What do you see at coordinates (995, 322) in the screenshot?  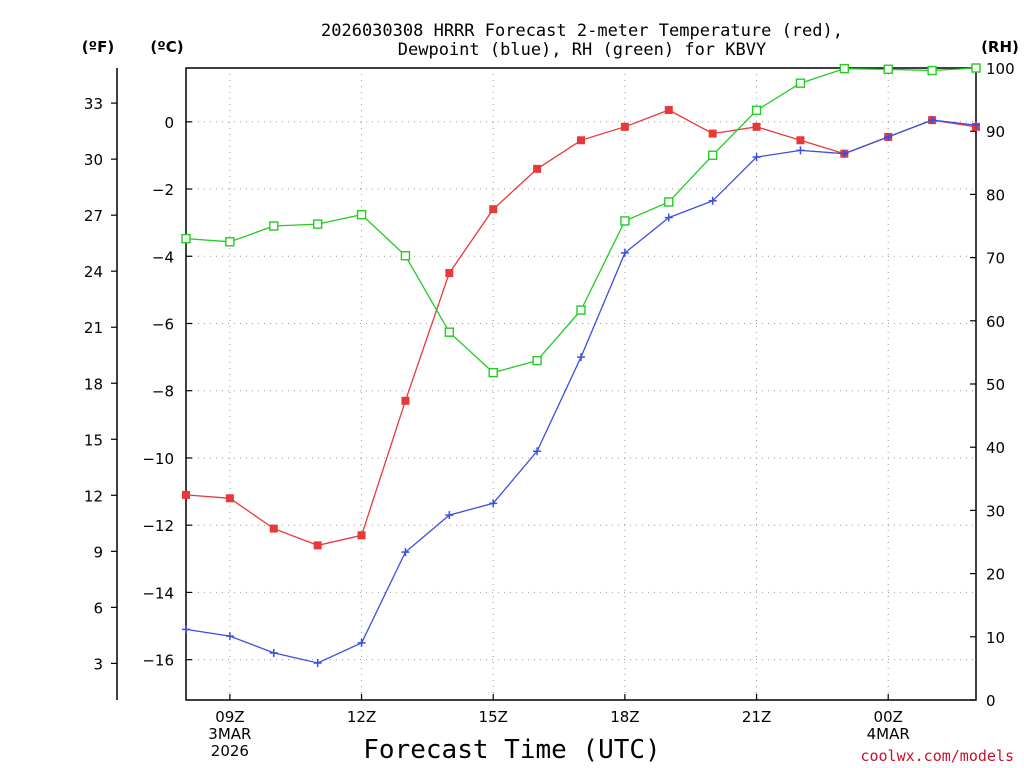 I see `rh-tick-label: 60` at bounding box center [995, 322].